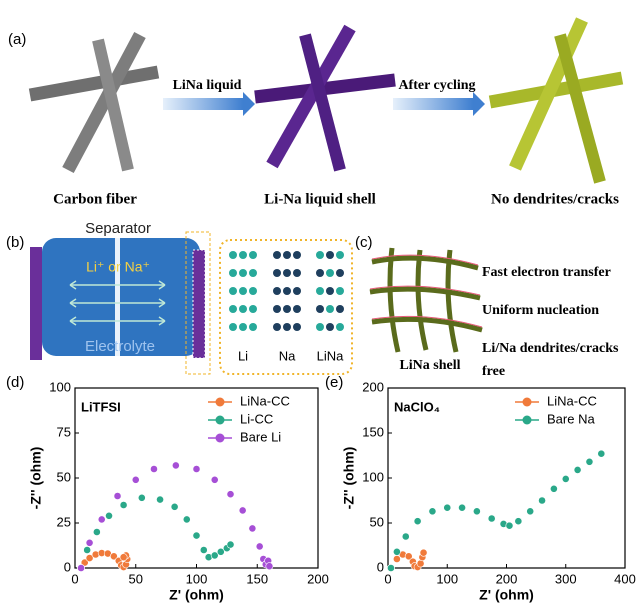  What do you see at coordinates (15, 382) in the screenshot?
I see `panel-label: (d)` at bounding box center [15, 382].